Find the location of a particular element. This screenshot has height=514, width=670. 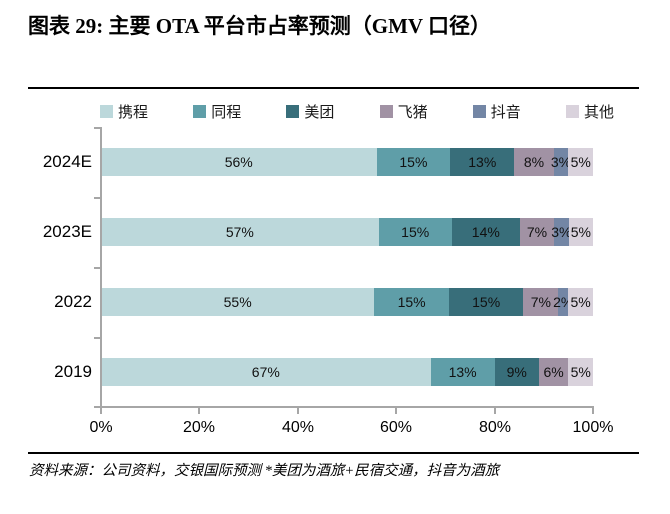

x-axis-tick-label: 60% is located at coordinates (396, 427).